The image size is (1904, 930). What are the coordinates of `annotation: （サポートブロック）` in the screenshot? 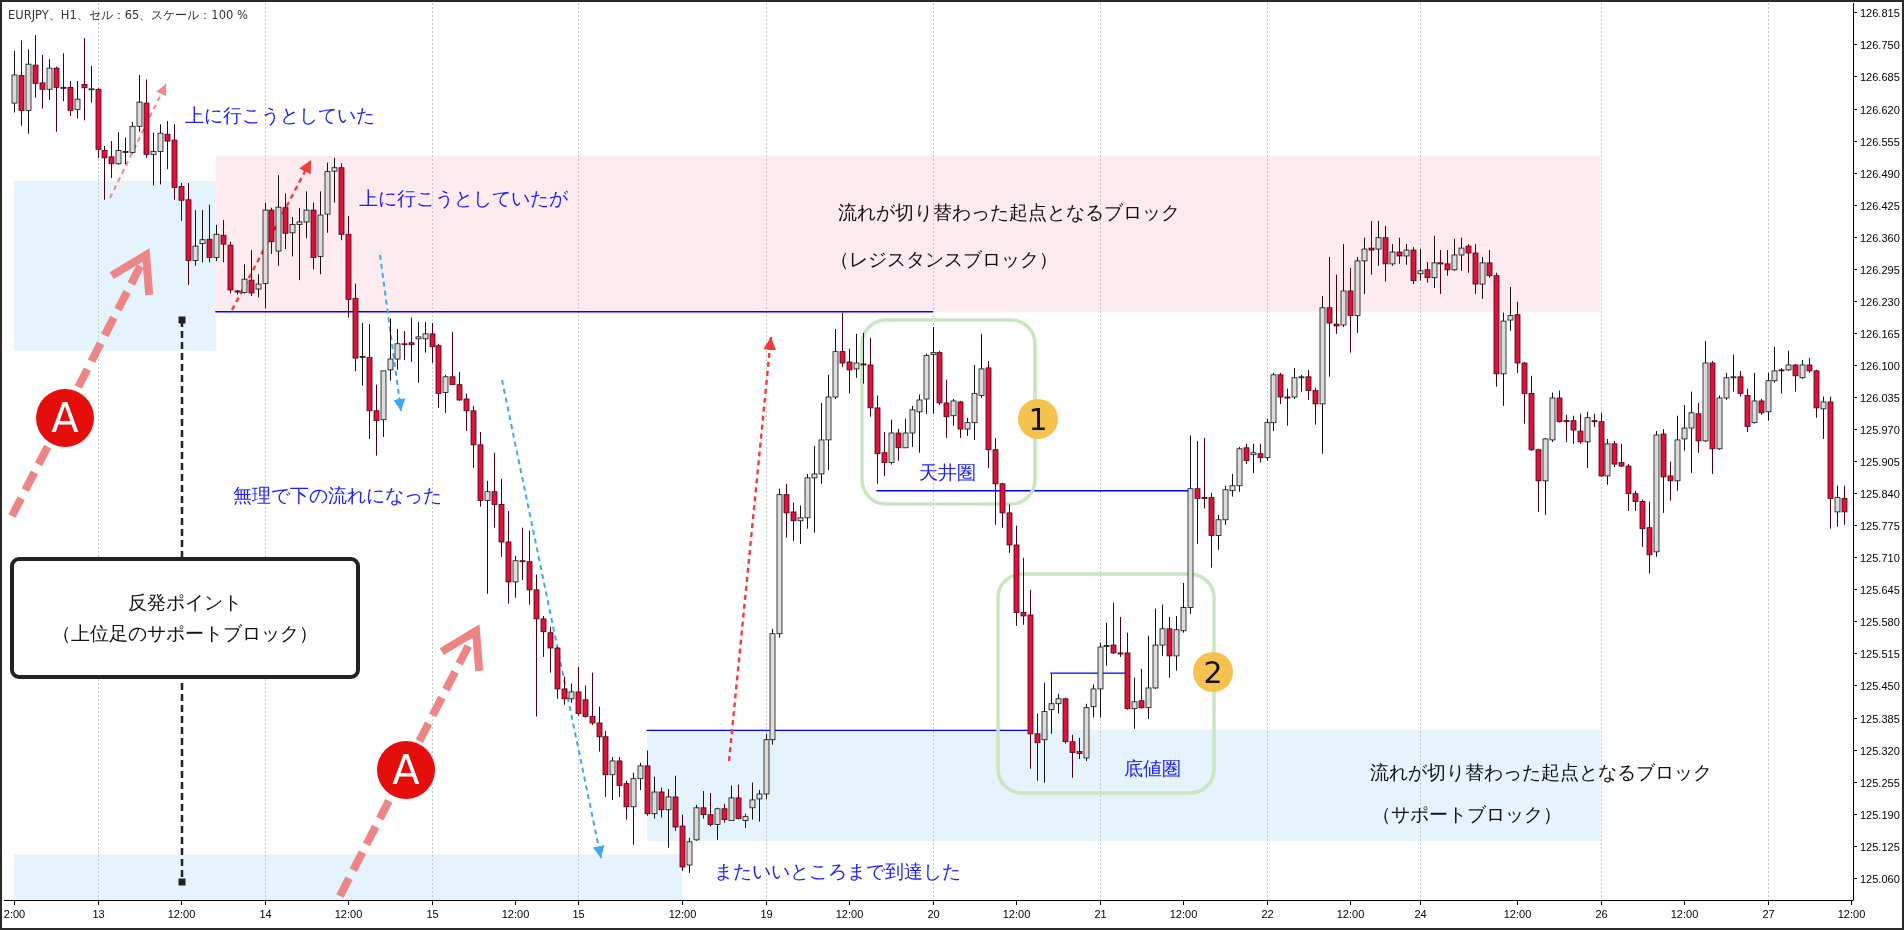 It's located at (1467, 814).